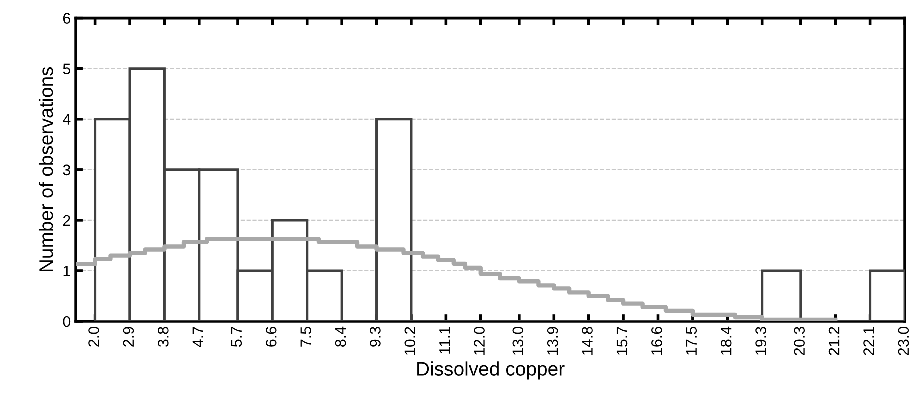 Image resolution: width=916 pixels, height=407 pixels. I want to click on x-tick-label: 2.0, so click(94, 336).